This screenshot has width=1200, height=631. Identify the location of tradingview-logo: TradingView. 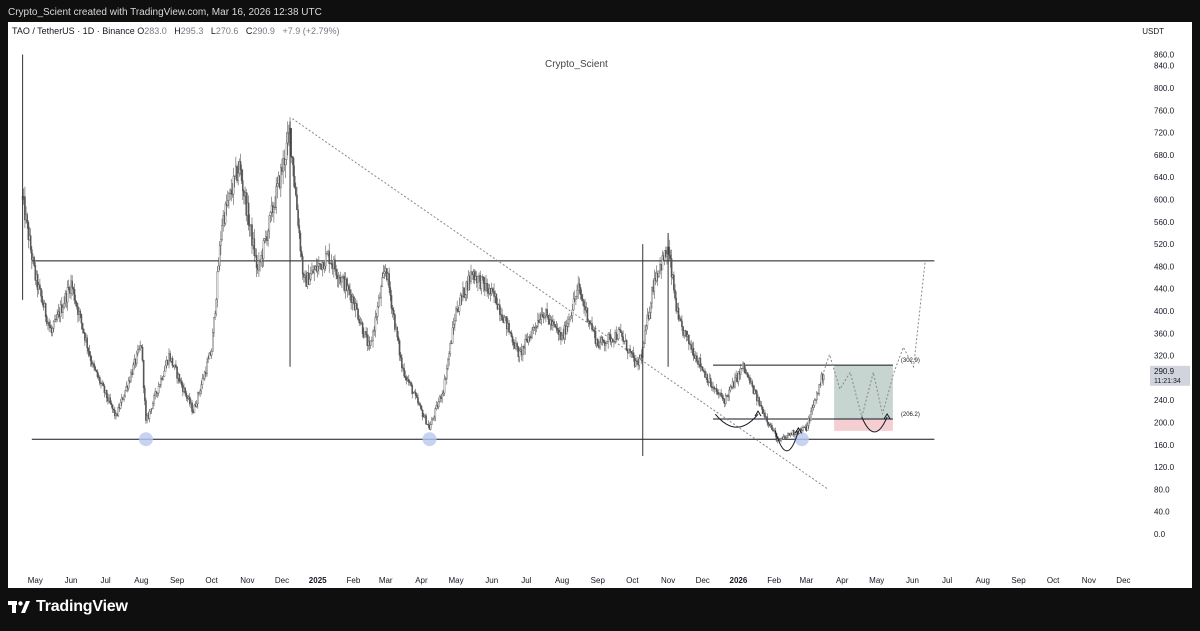
(68, 607).